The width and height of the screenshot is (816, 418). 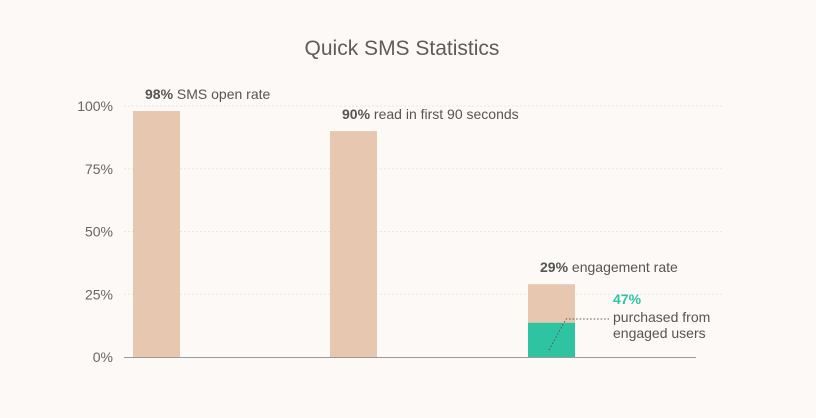 I want to click on y-tick-label: 0%, so click(x=103, y=357).